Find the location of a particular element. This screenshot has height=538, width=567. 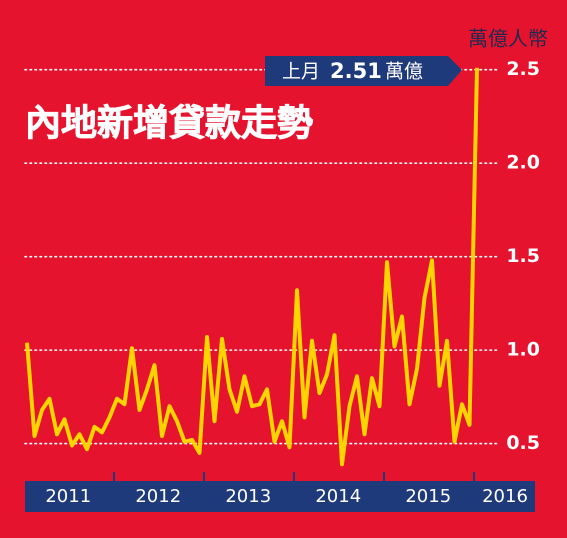

x-tick-label: 2011 is located at coordinates (68, 496).